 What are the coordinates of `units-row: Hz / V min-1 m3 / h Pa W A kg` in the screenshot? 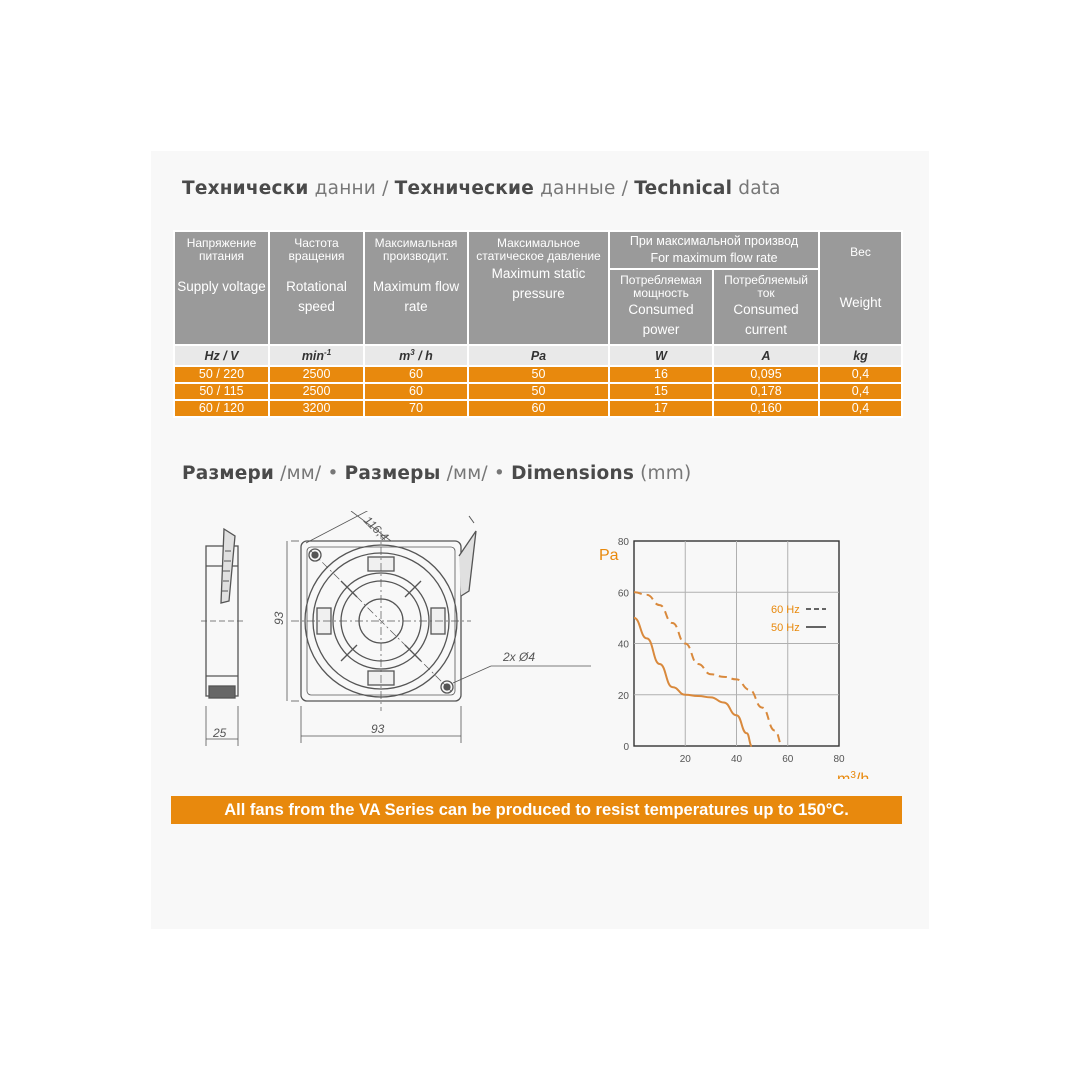 It's located at (538, 355).